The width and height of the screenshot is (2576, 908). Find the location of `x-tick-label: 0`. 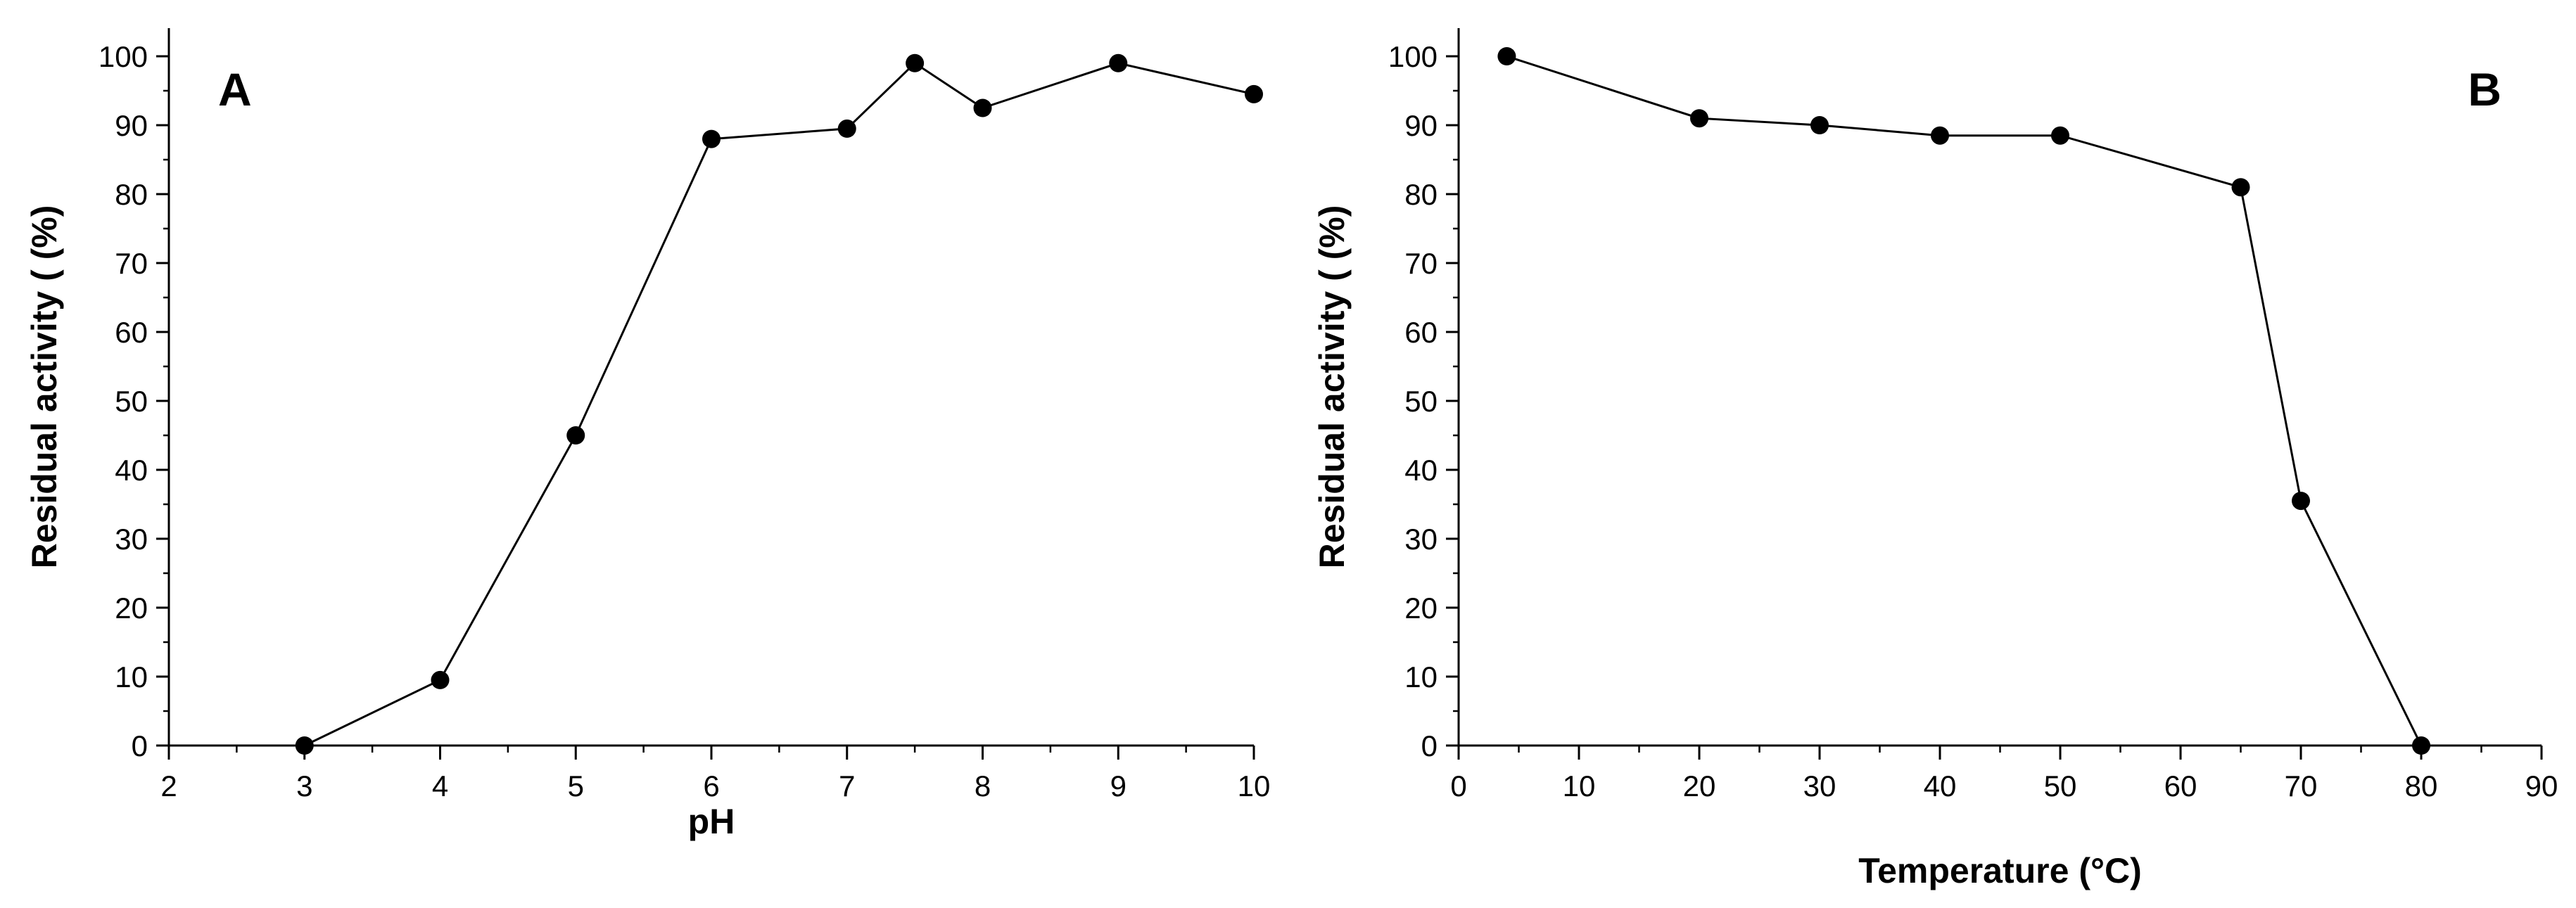

x-tick-label: 0 is located at coordinates (1458, 786).